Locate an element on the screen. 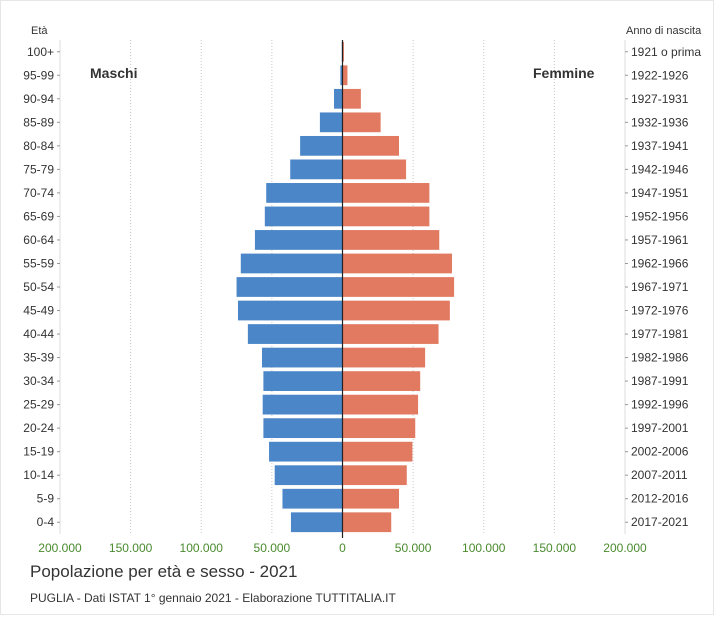 This screenshot has width=715, height=621. chart-title: Popolazione per età e sesso - 2021 is located at coordinates (164, 571).